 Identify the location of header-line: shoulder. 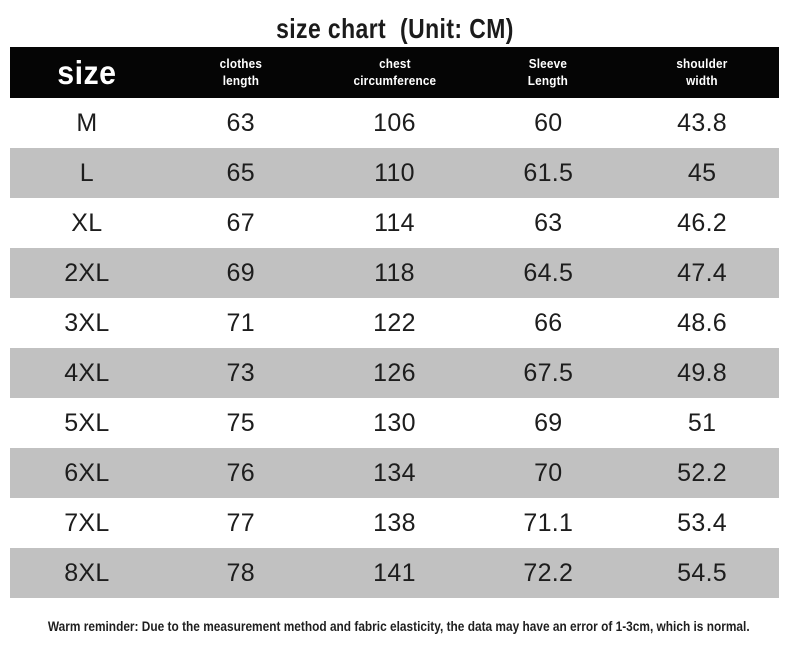
(702, 63).